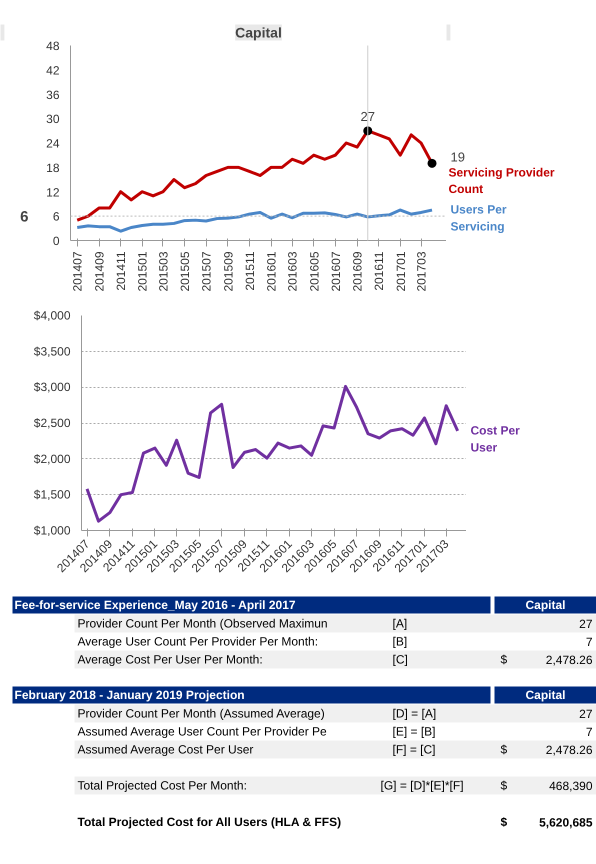 The width and height of the screenshot is (596, 864). Describe the element at coordinates (421, 271) in the screenshot. I see `x-tick-label: 201703` at that location.